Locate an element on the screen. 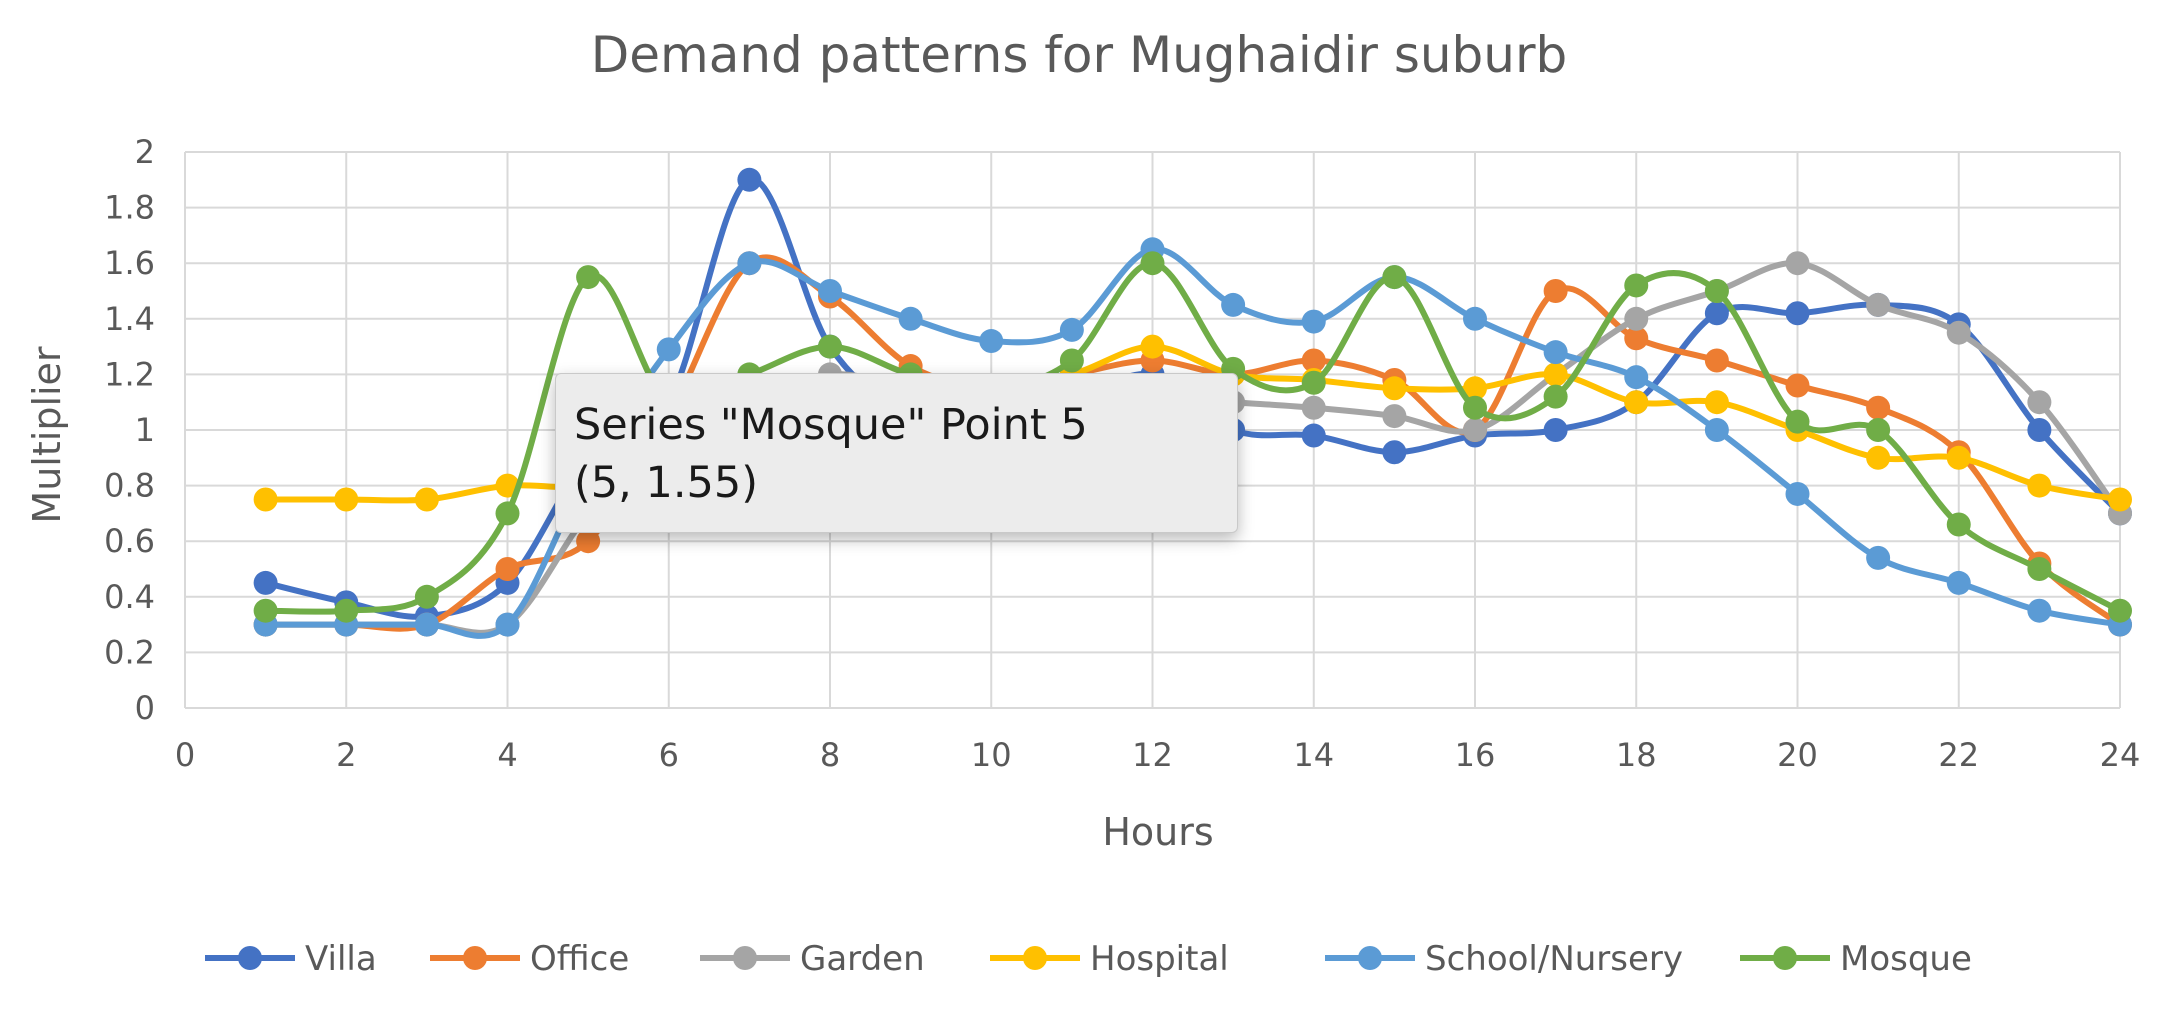 Image resolution: width=2158 pixels, height=1010 pixels. legend-item-mosque: Mosque is located at coordinates (1856, 959).